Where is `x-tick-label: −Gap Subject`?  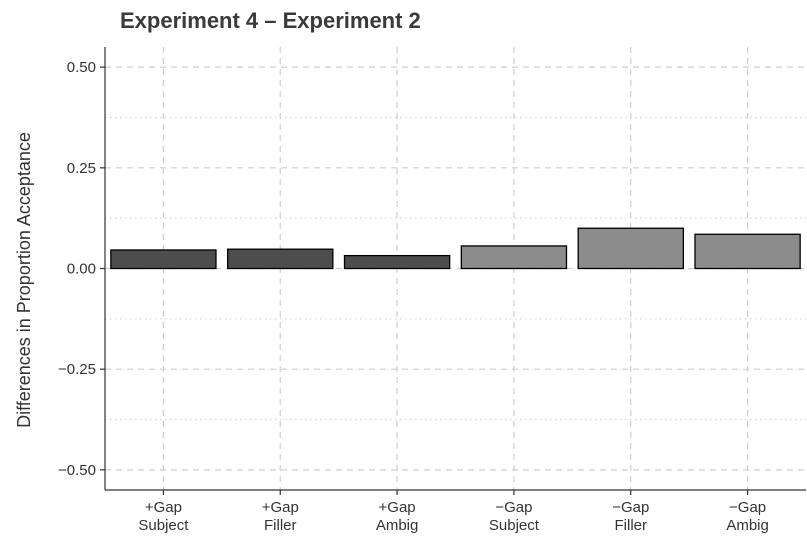 x-tick-label: −Gap Subject is located at coordinates (514, 516).